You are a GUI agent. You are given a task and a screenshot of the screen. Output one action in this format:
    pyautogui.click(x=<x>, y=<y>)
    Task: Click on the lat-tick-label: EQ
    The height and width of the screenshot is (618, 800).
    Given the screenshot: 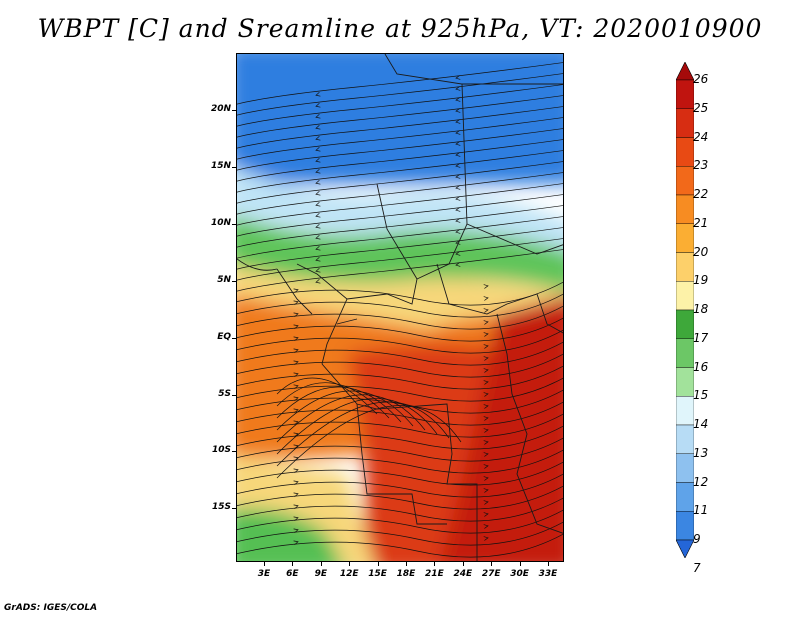 What is the action you would take?
    pyautogui.click(x=224, y=337)
    